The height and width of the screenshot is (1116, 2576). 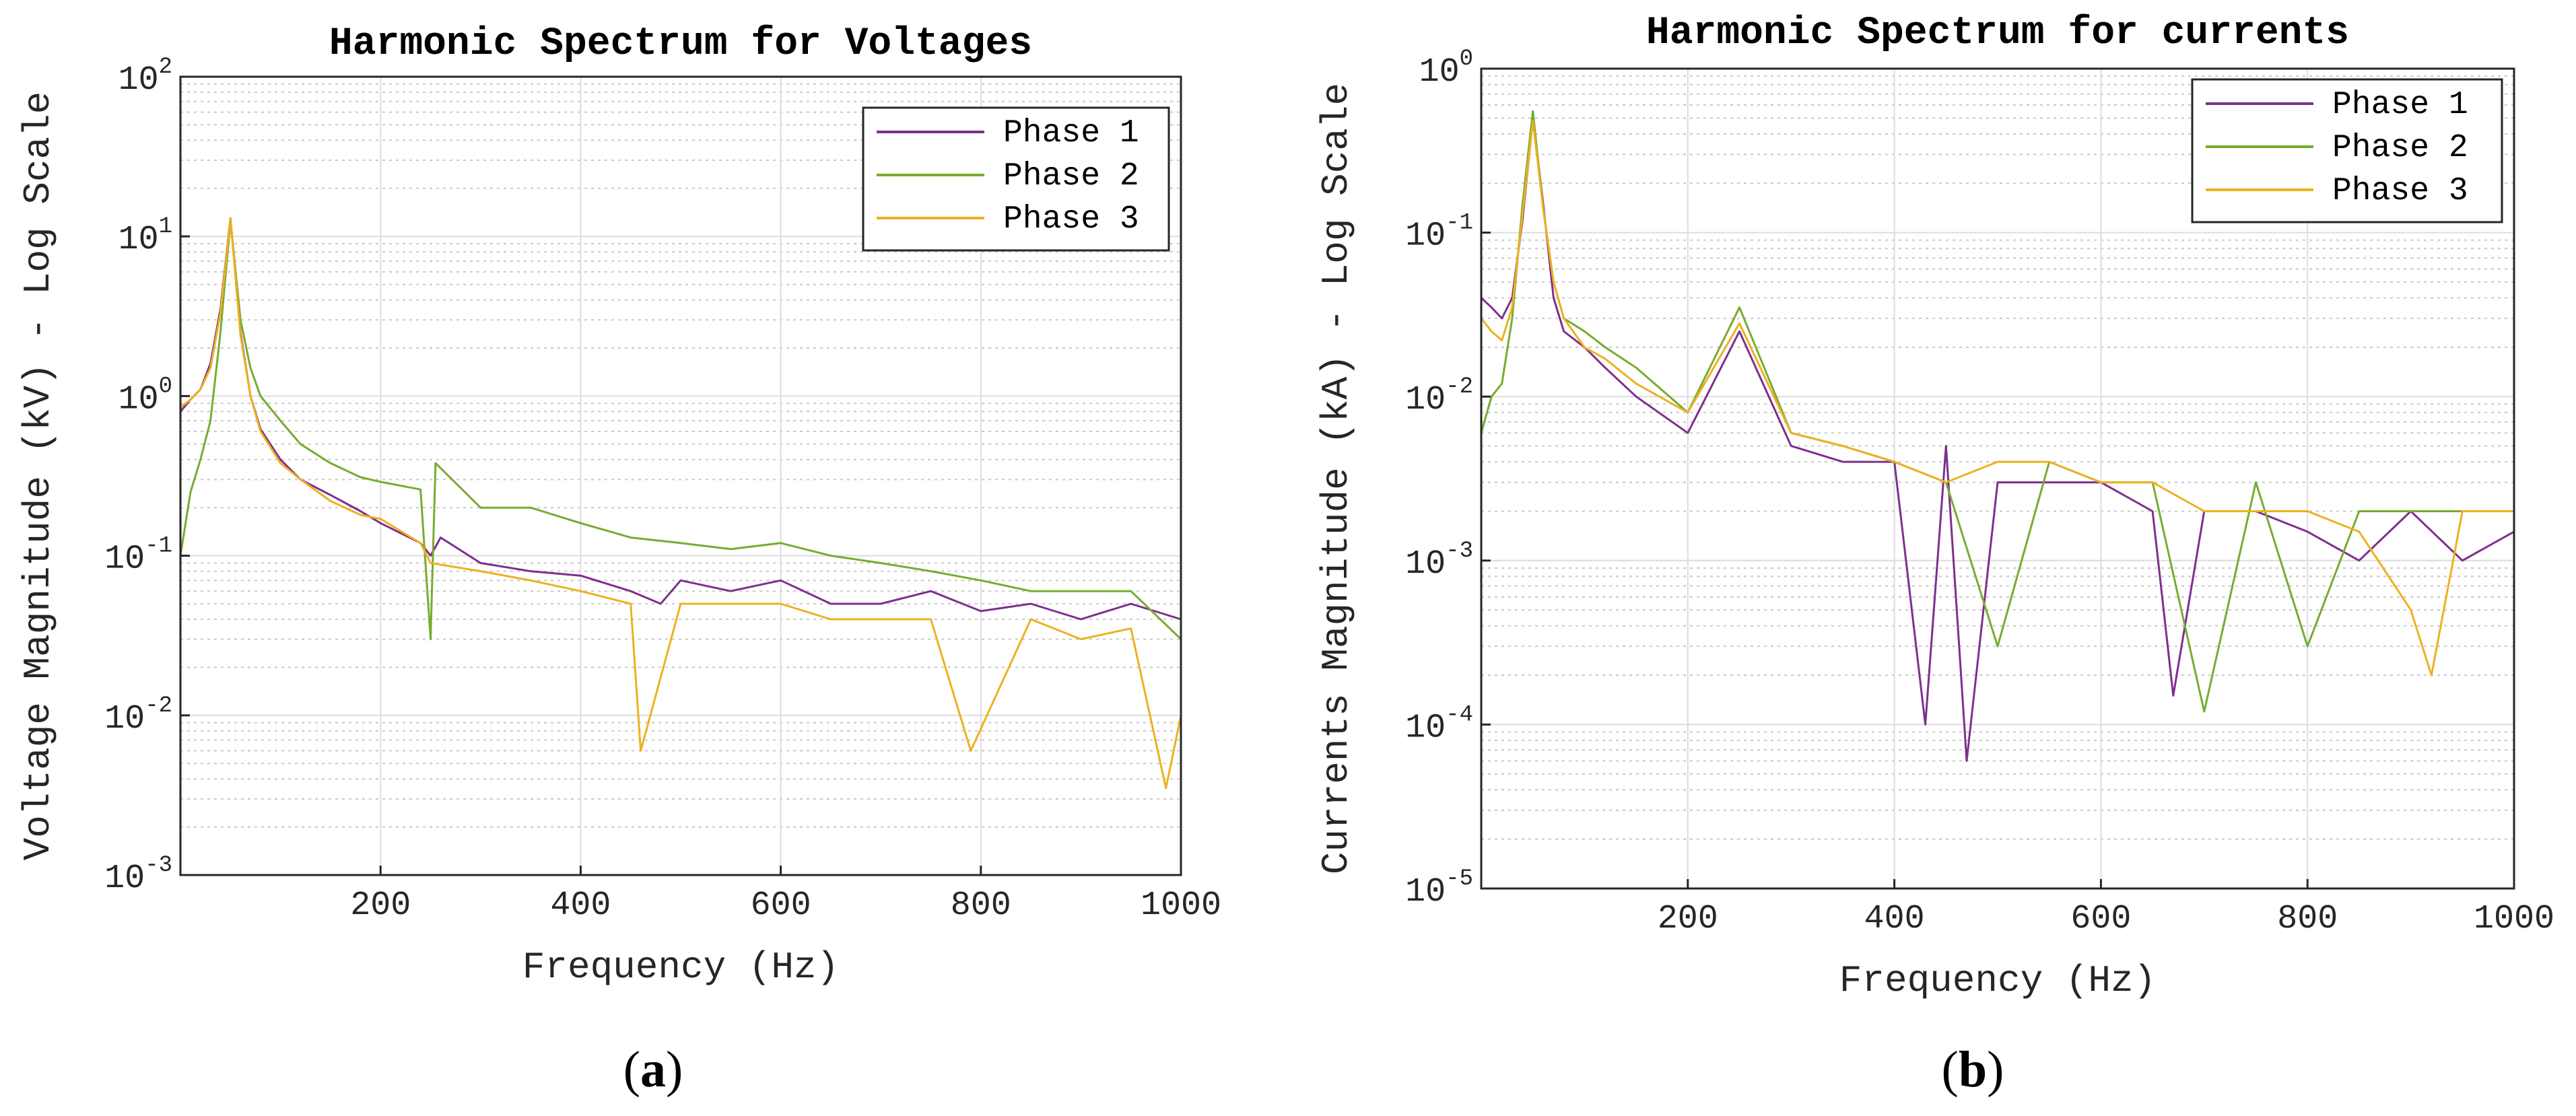 What do you see at coordinates (1973, 1069) in the screenshot?
I see `panel-b-caption: (b)` at bounding box center [1973, 1069].